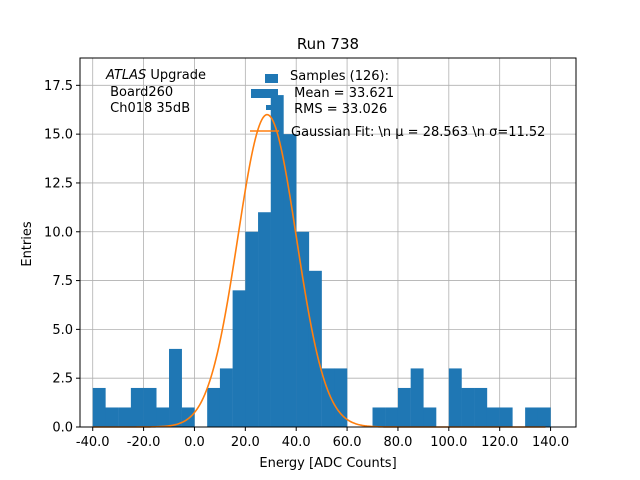 The height and width of the screenshot is (480, 640). Describe the element at coordinates (327, 463) in the screenshot. I see `x-axis-title: Energy [ADC Counts]` at that location.